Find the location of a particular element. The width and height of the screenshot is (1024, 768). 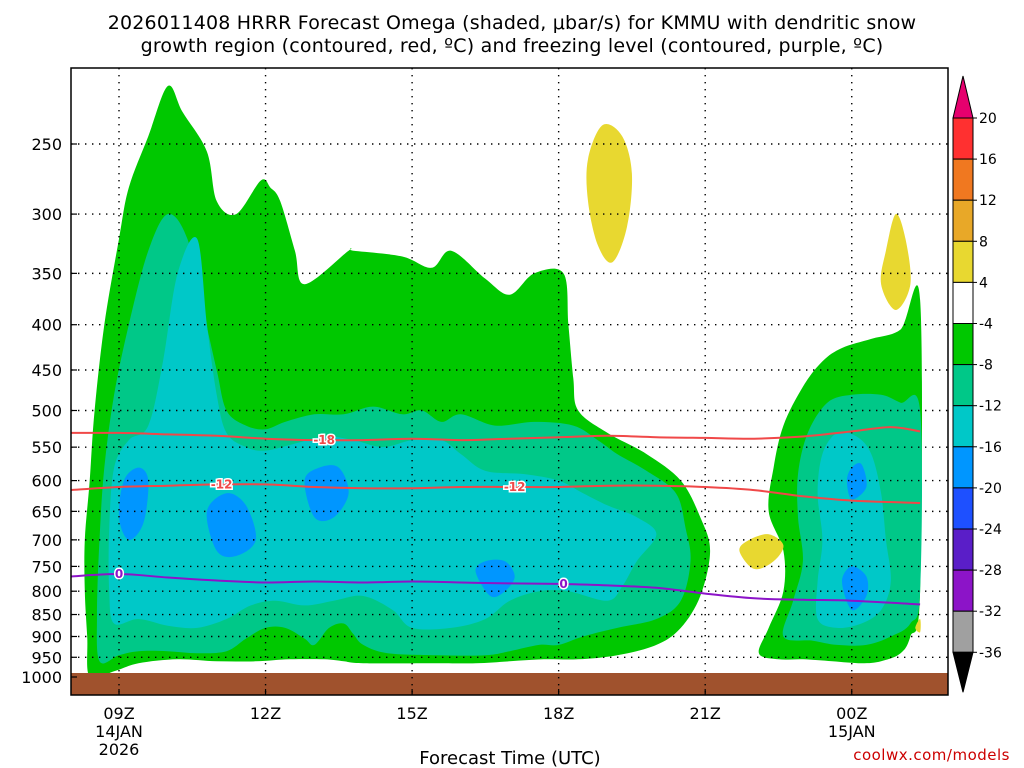

credit-text: coolwx.com/models is located at coordinates (931, 755).